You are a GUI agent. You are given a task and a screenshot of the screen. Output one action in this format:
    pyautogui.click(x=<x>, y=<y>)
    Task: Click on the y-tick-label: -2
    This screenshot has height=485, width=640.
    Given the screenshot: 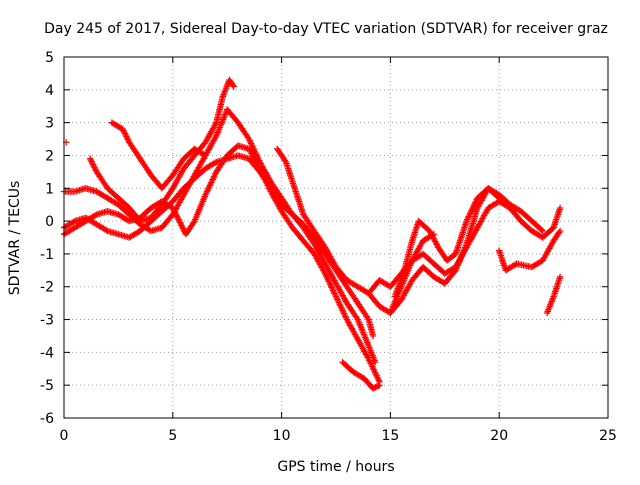 What is the action you would take?
    pyautogui.click(x=47, y=288)
    